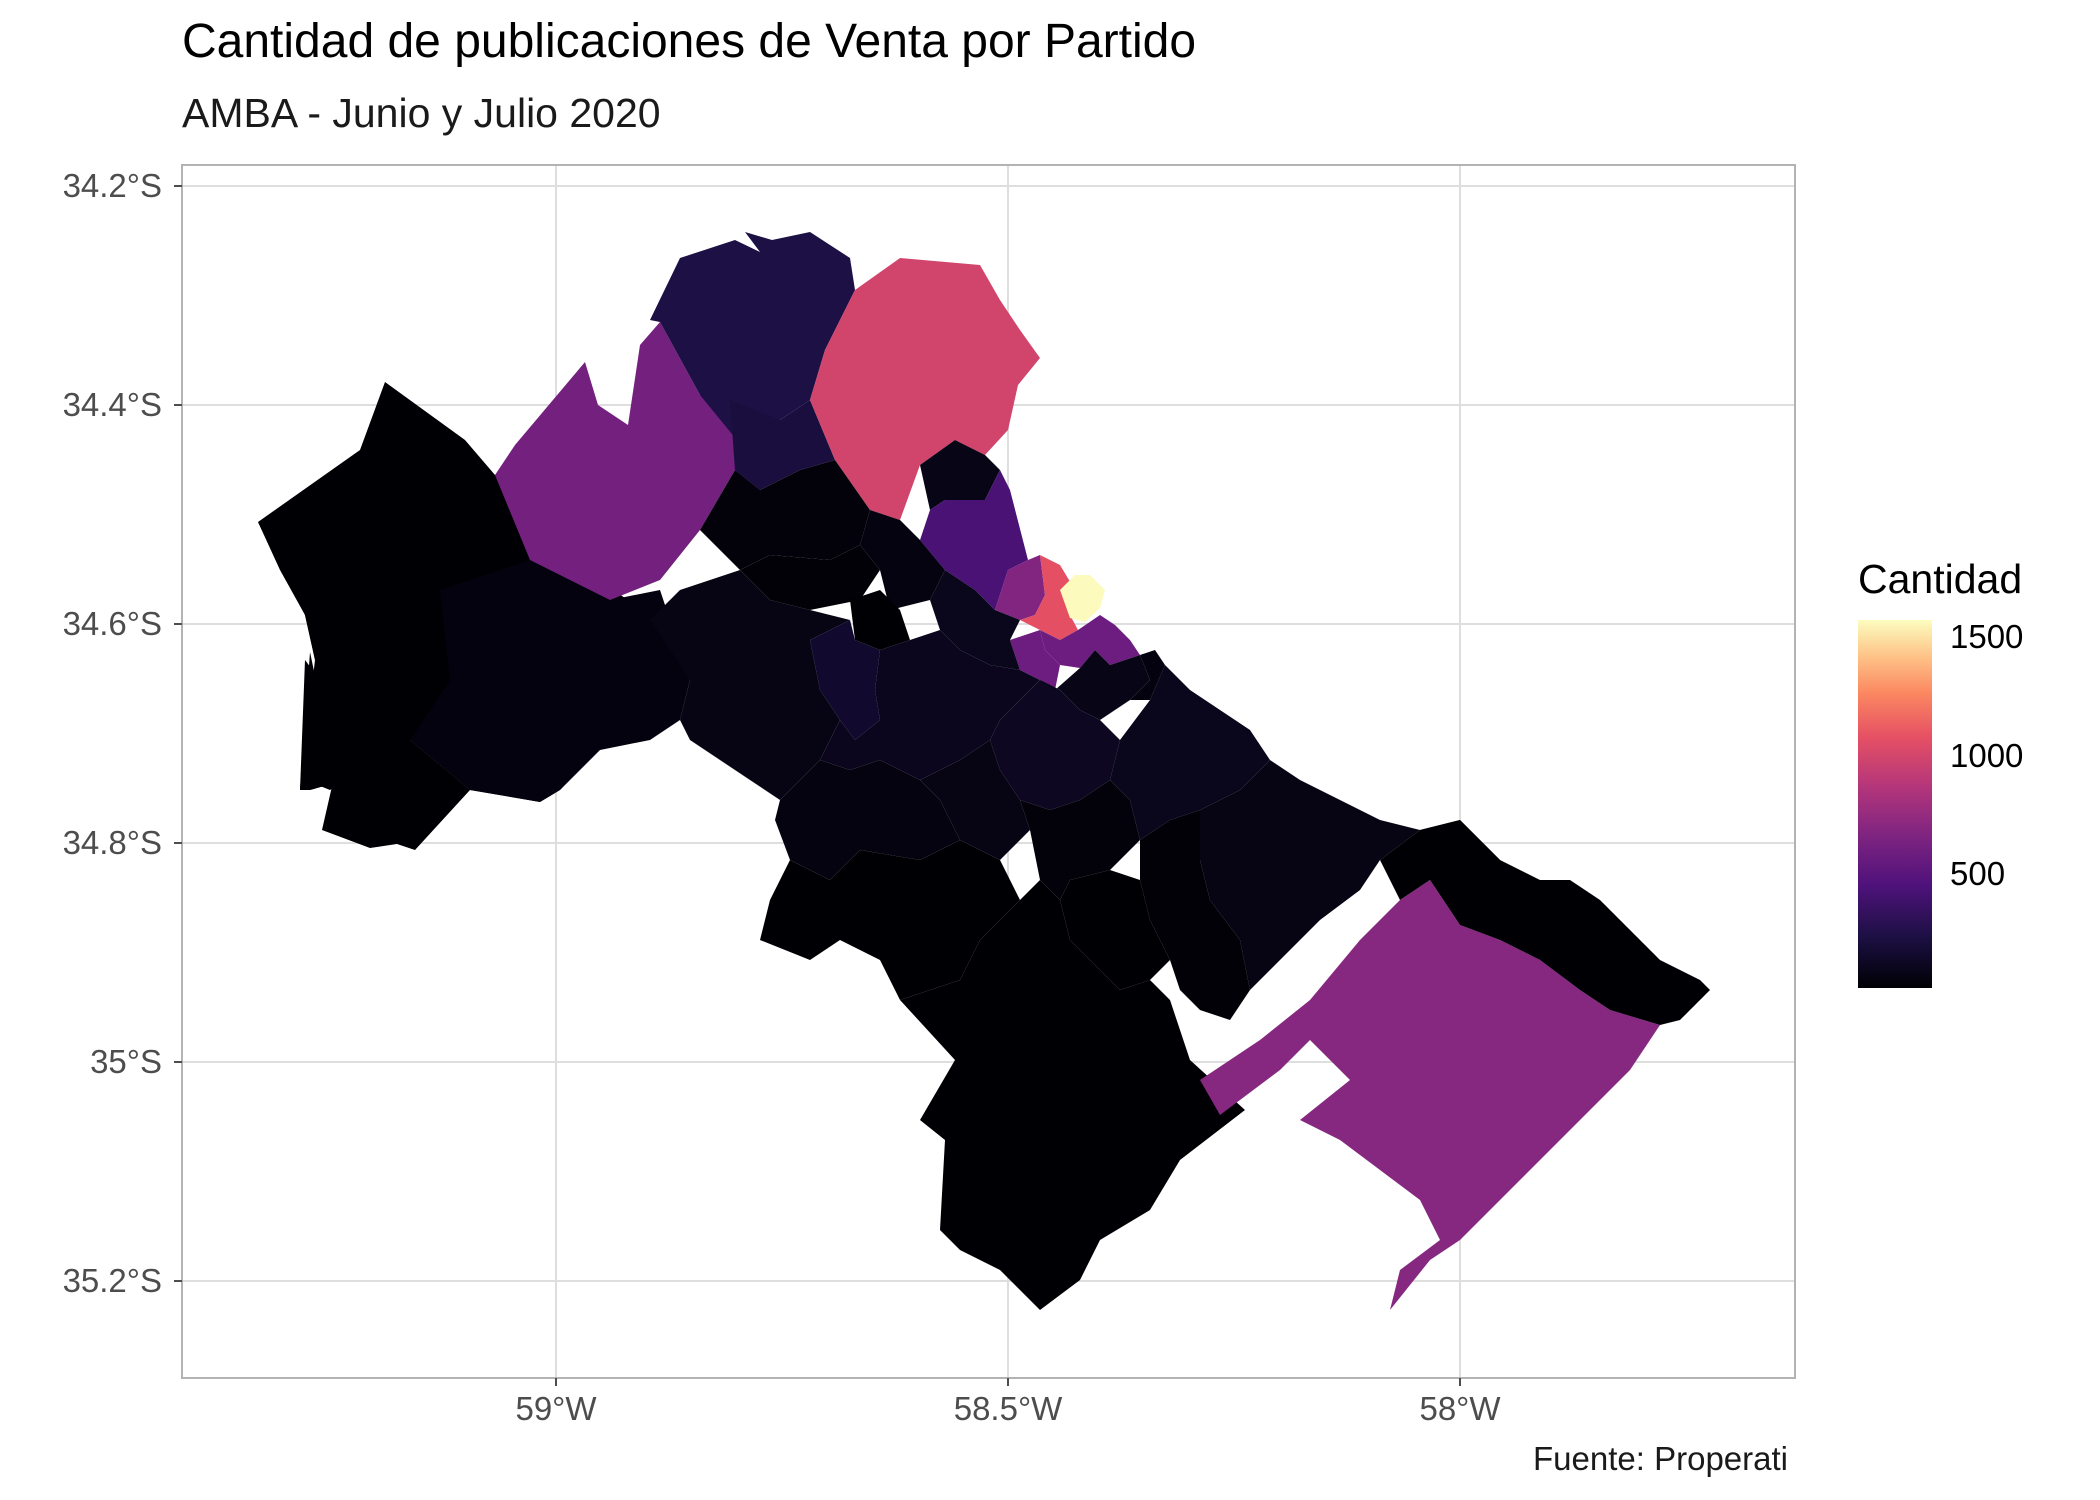  I want to click on region-caba-west, so click(1035, 660).